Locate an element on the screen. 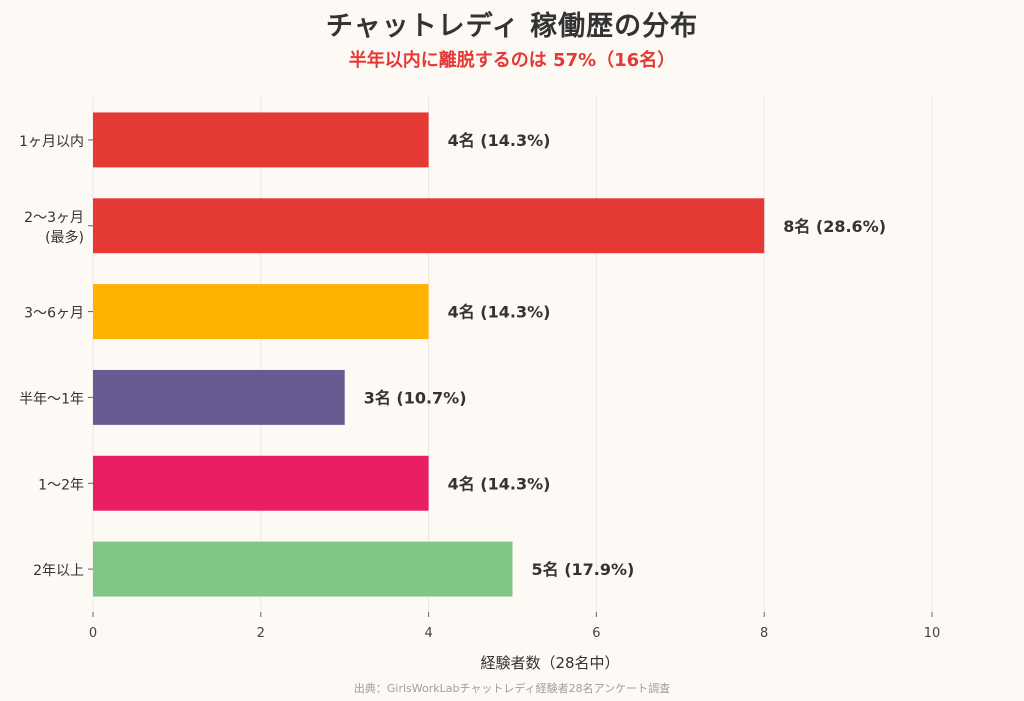 The image size is (1024, 701). y-tick-label-2: 3〜6ヶ月 is located at coordinates (54, 314).